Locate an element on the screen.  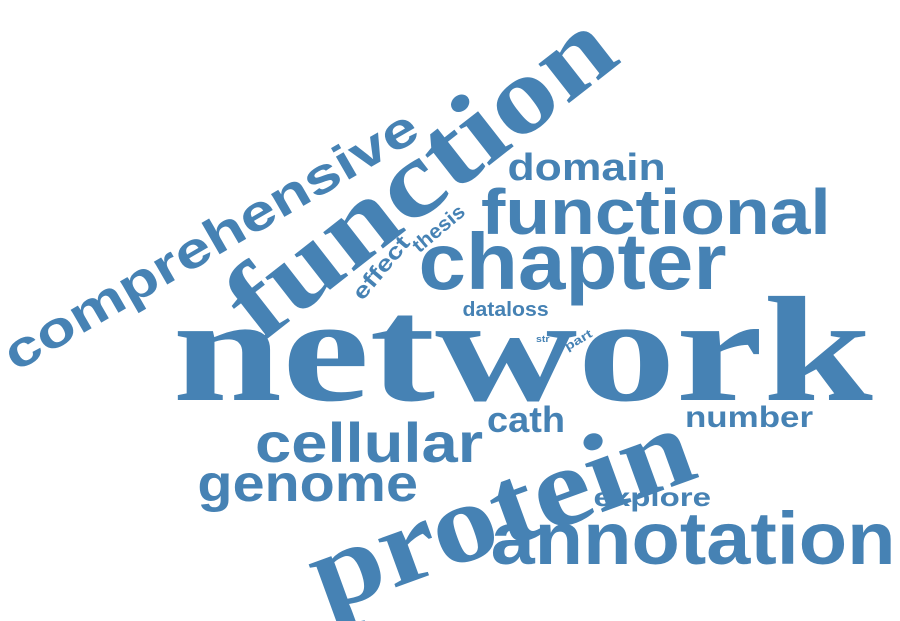
word-dataloss: dataloss is located at coordinates (505, 310).